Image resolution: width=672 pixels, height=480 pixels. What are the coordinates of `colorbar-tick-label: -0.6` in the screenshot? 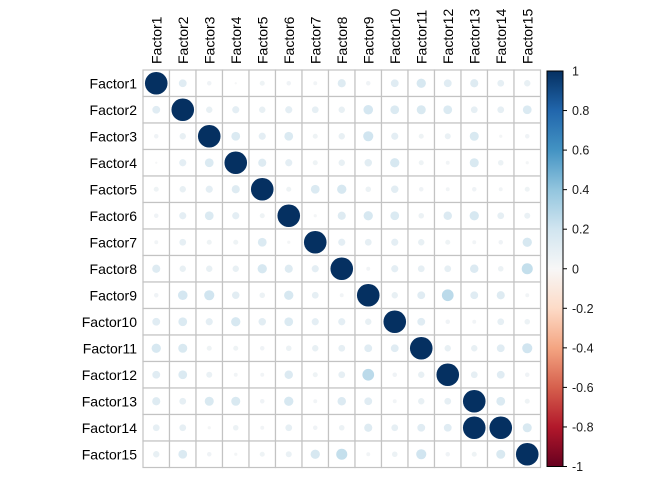 It's located at (583, 388).